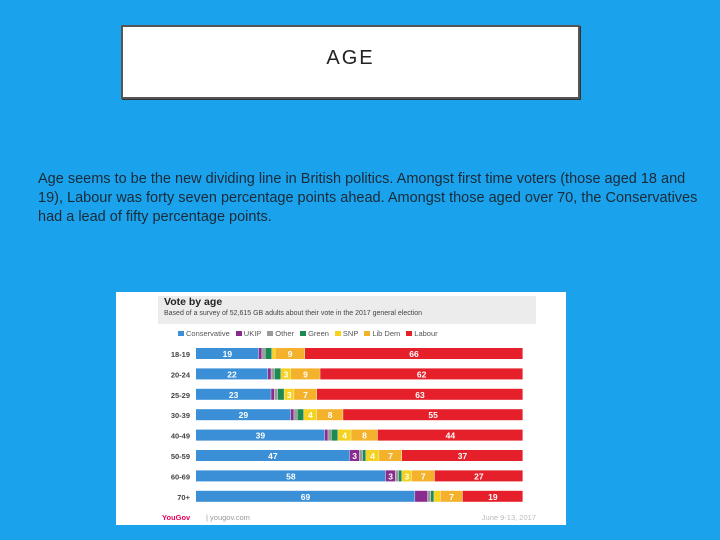 This screenshot has height=540, width=720. I want to click on data-label: 4, so click(372, 456).